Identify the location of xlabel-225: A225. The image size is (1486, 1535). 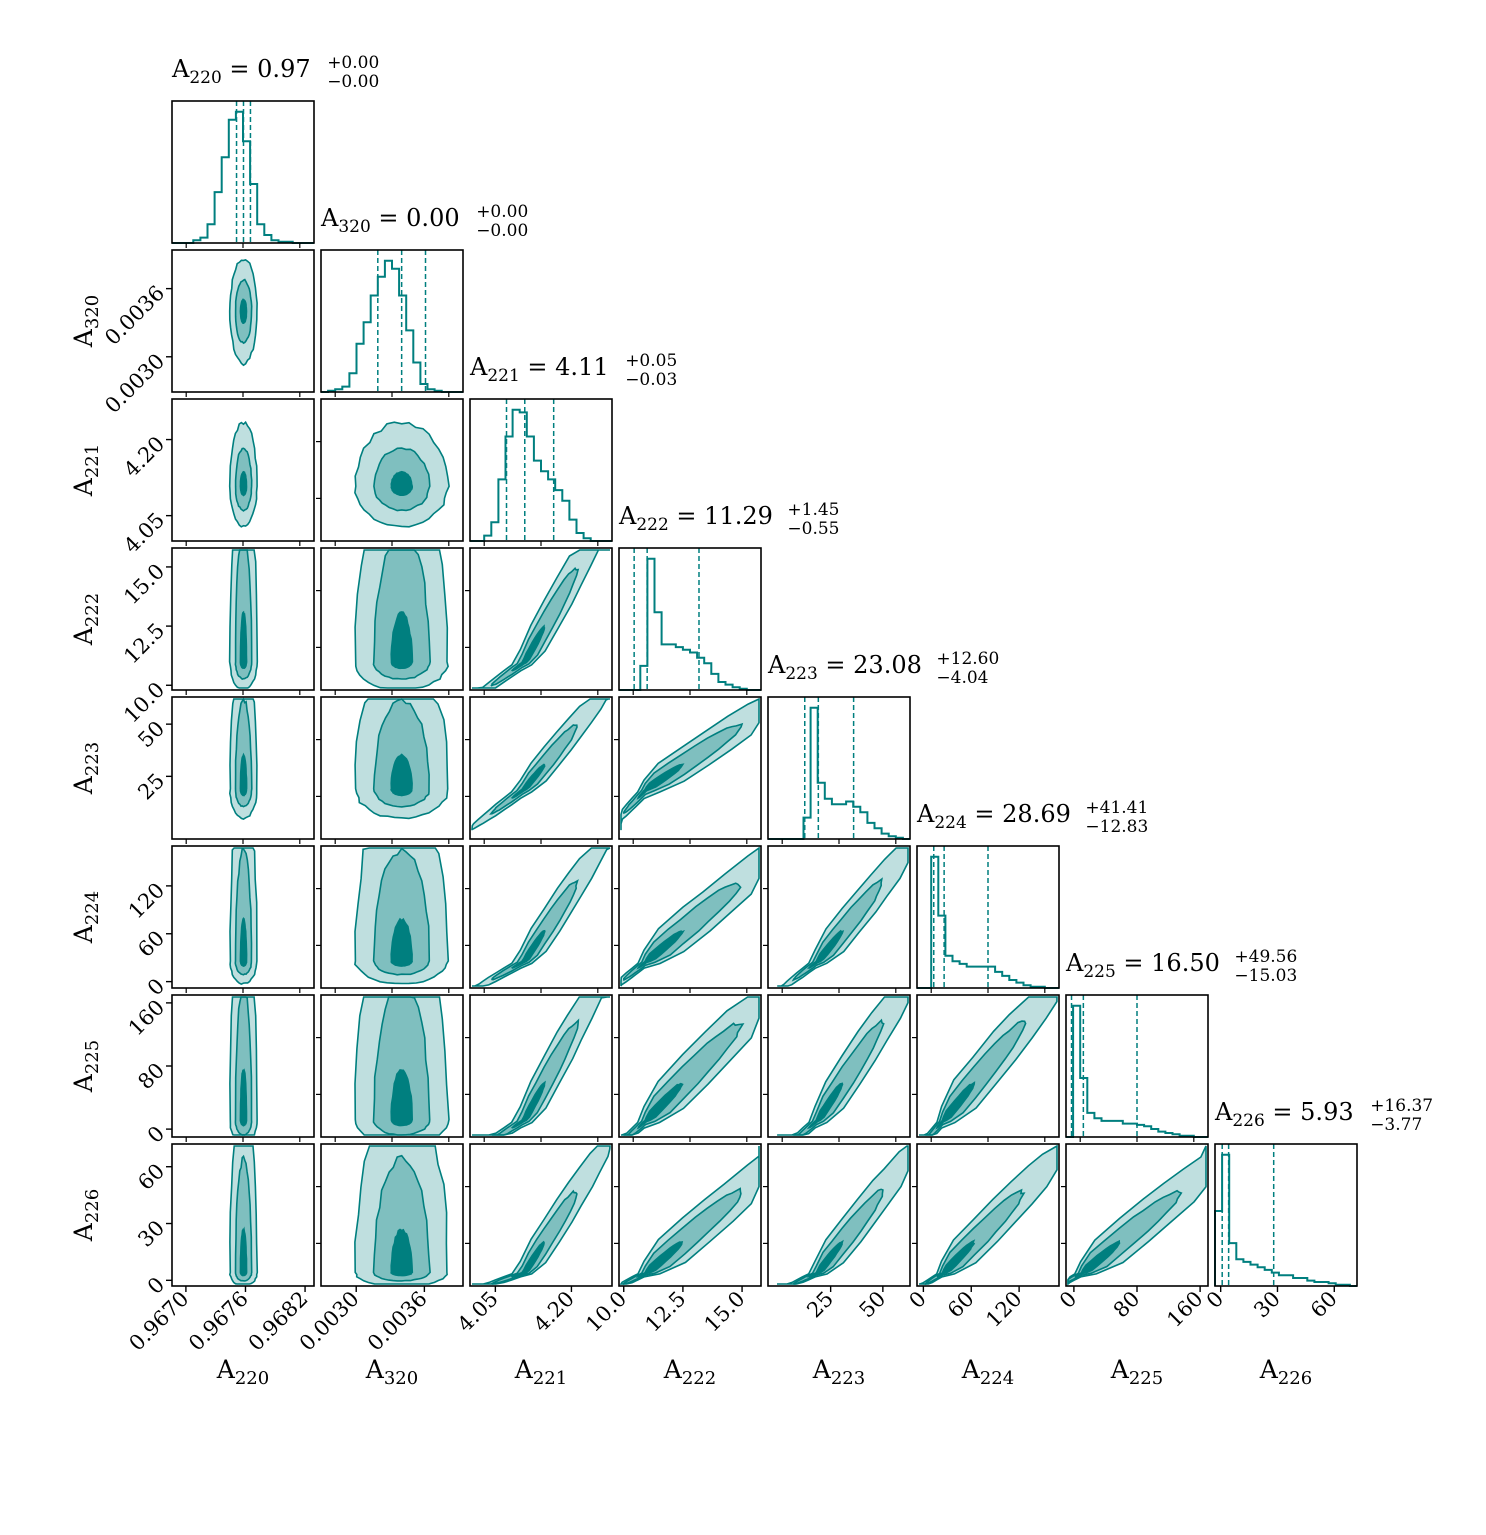
(1136, 1372).